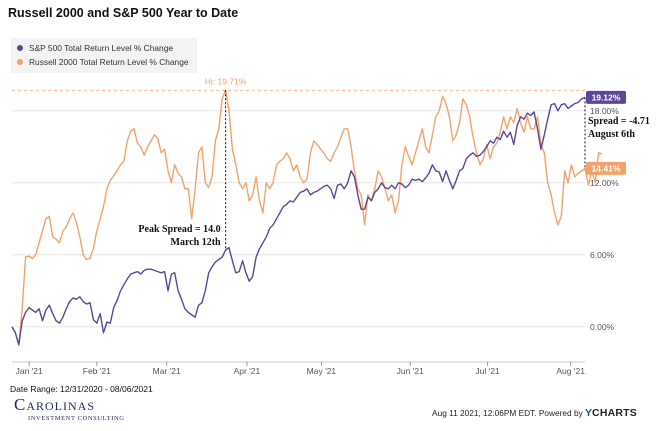 The image size is (659, 431). I want to click on peak-spread-label: Peak Spread = 14.0, so click(179, 229).